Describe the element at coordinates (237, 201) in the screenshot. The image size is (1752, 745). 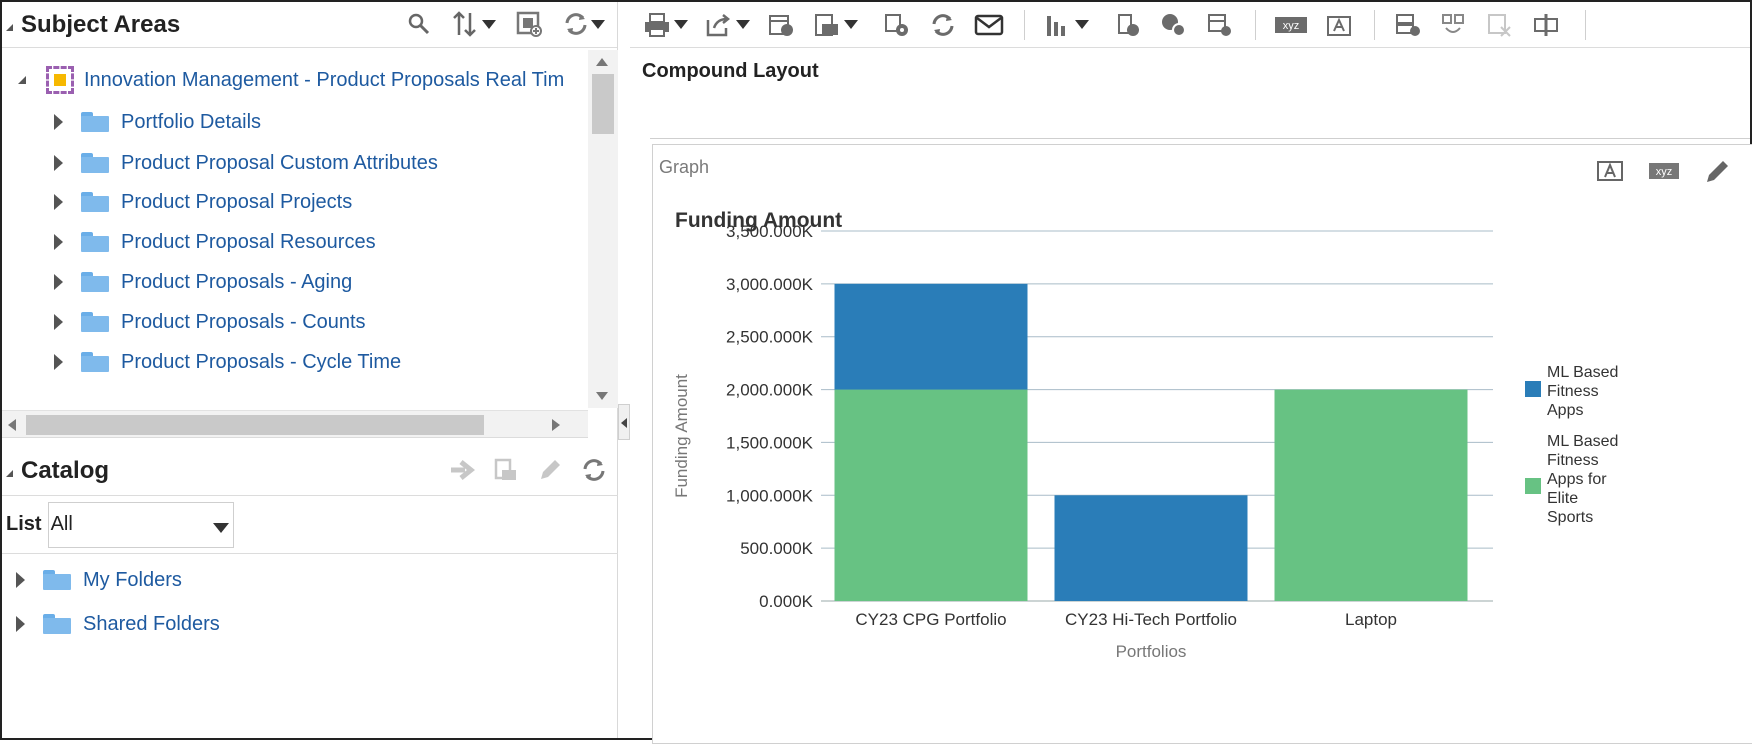
I see `tree-item-label: Product Proposal Projects` at that location.